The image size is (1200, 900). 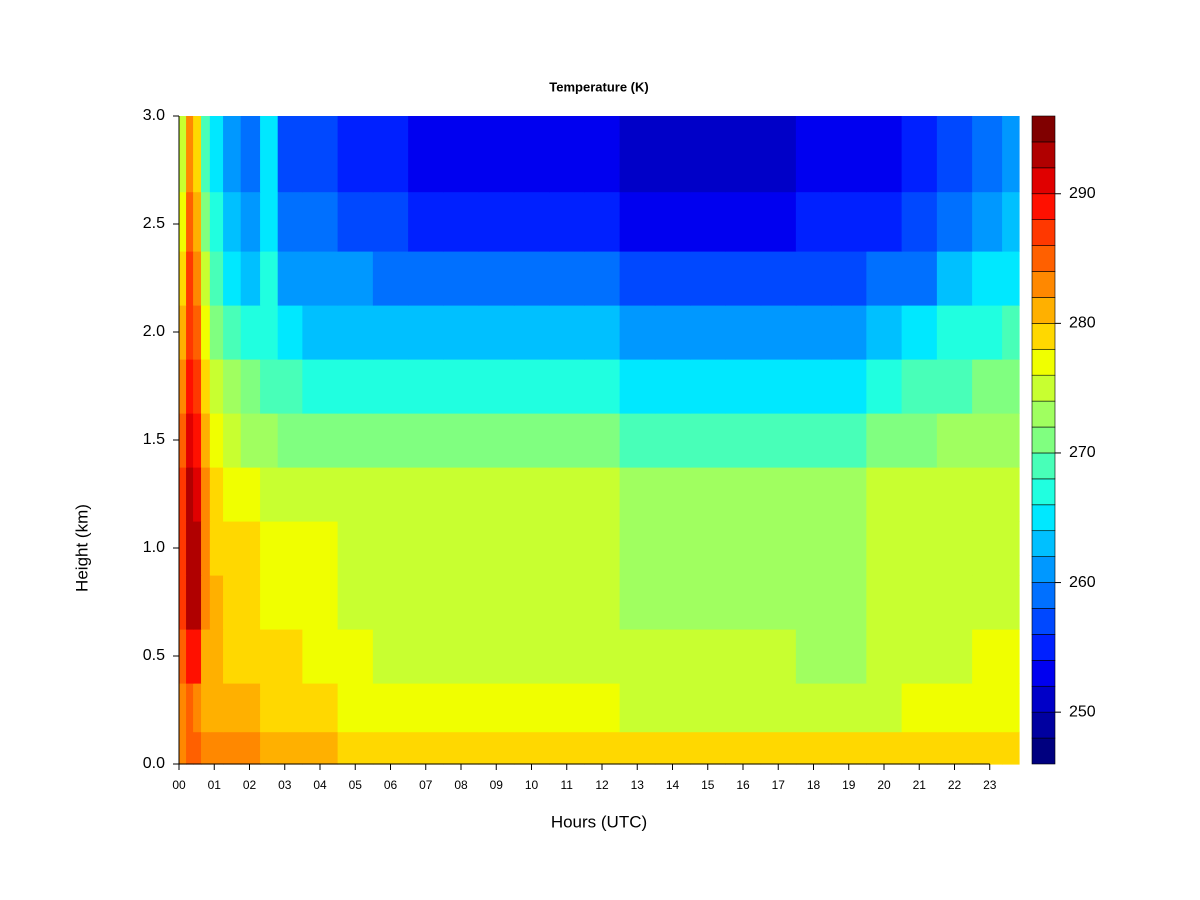 I want to click on x-tick-label: 13, so click(x=638, y=785).